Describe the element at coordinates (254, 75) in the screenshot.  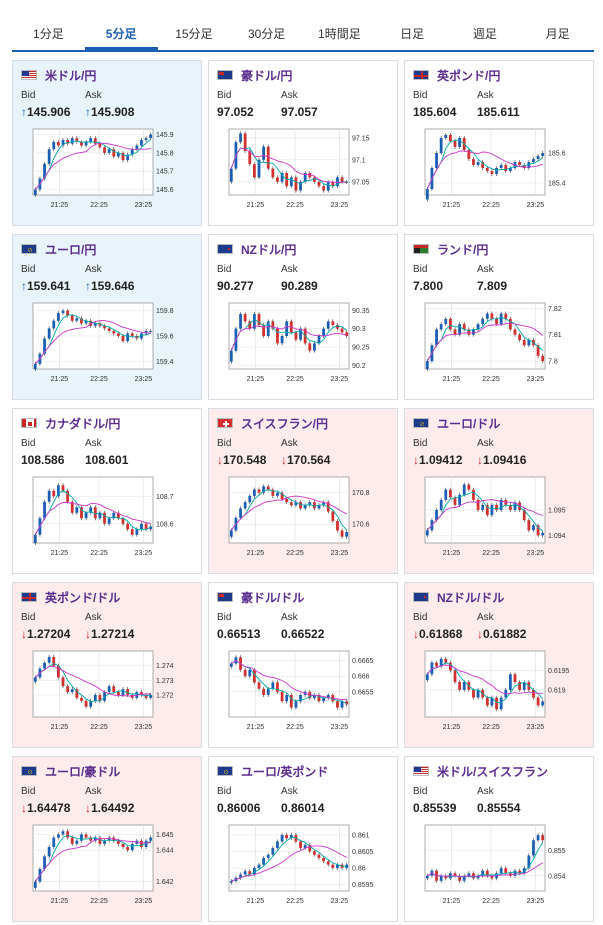
I see `pair-title: 豪ドル/円` at that location.